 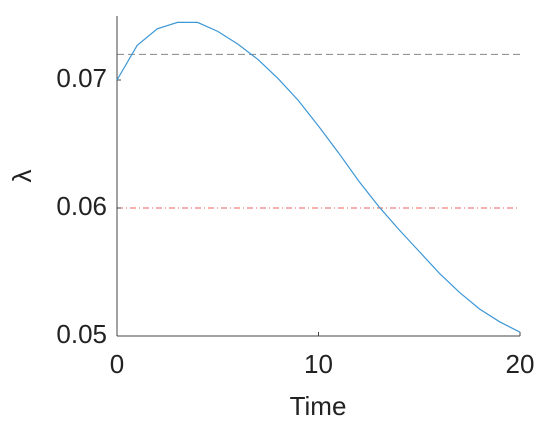 I want to click on y-tick-label: 0.07, so click(x=81, y=78).